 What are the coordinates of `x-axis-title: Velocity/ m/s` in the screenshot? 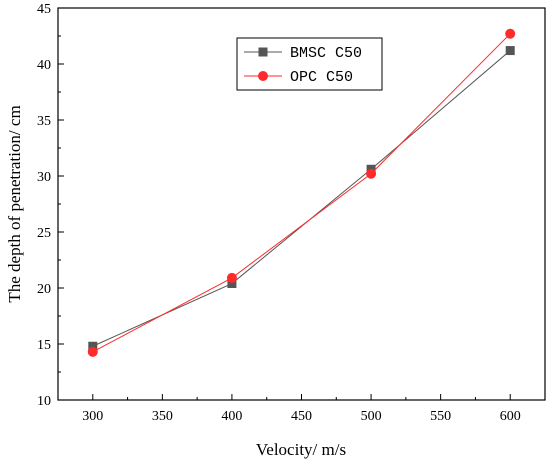 It's located at (301, 449).